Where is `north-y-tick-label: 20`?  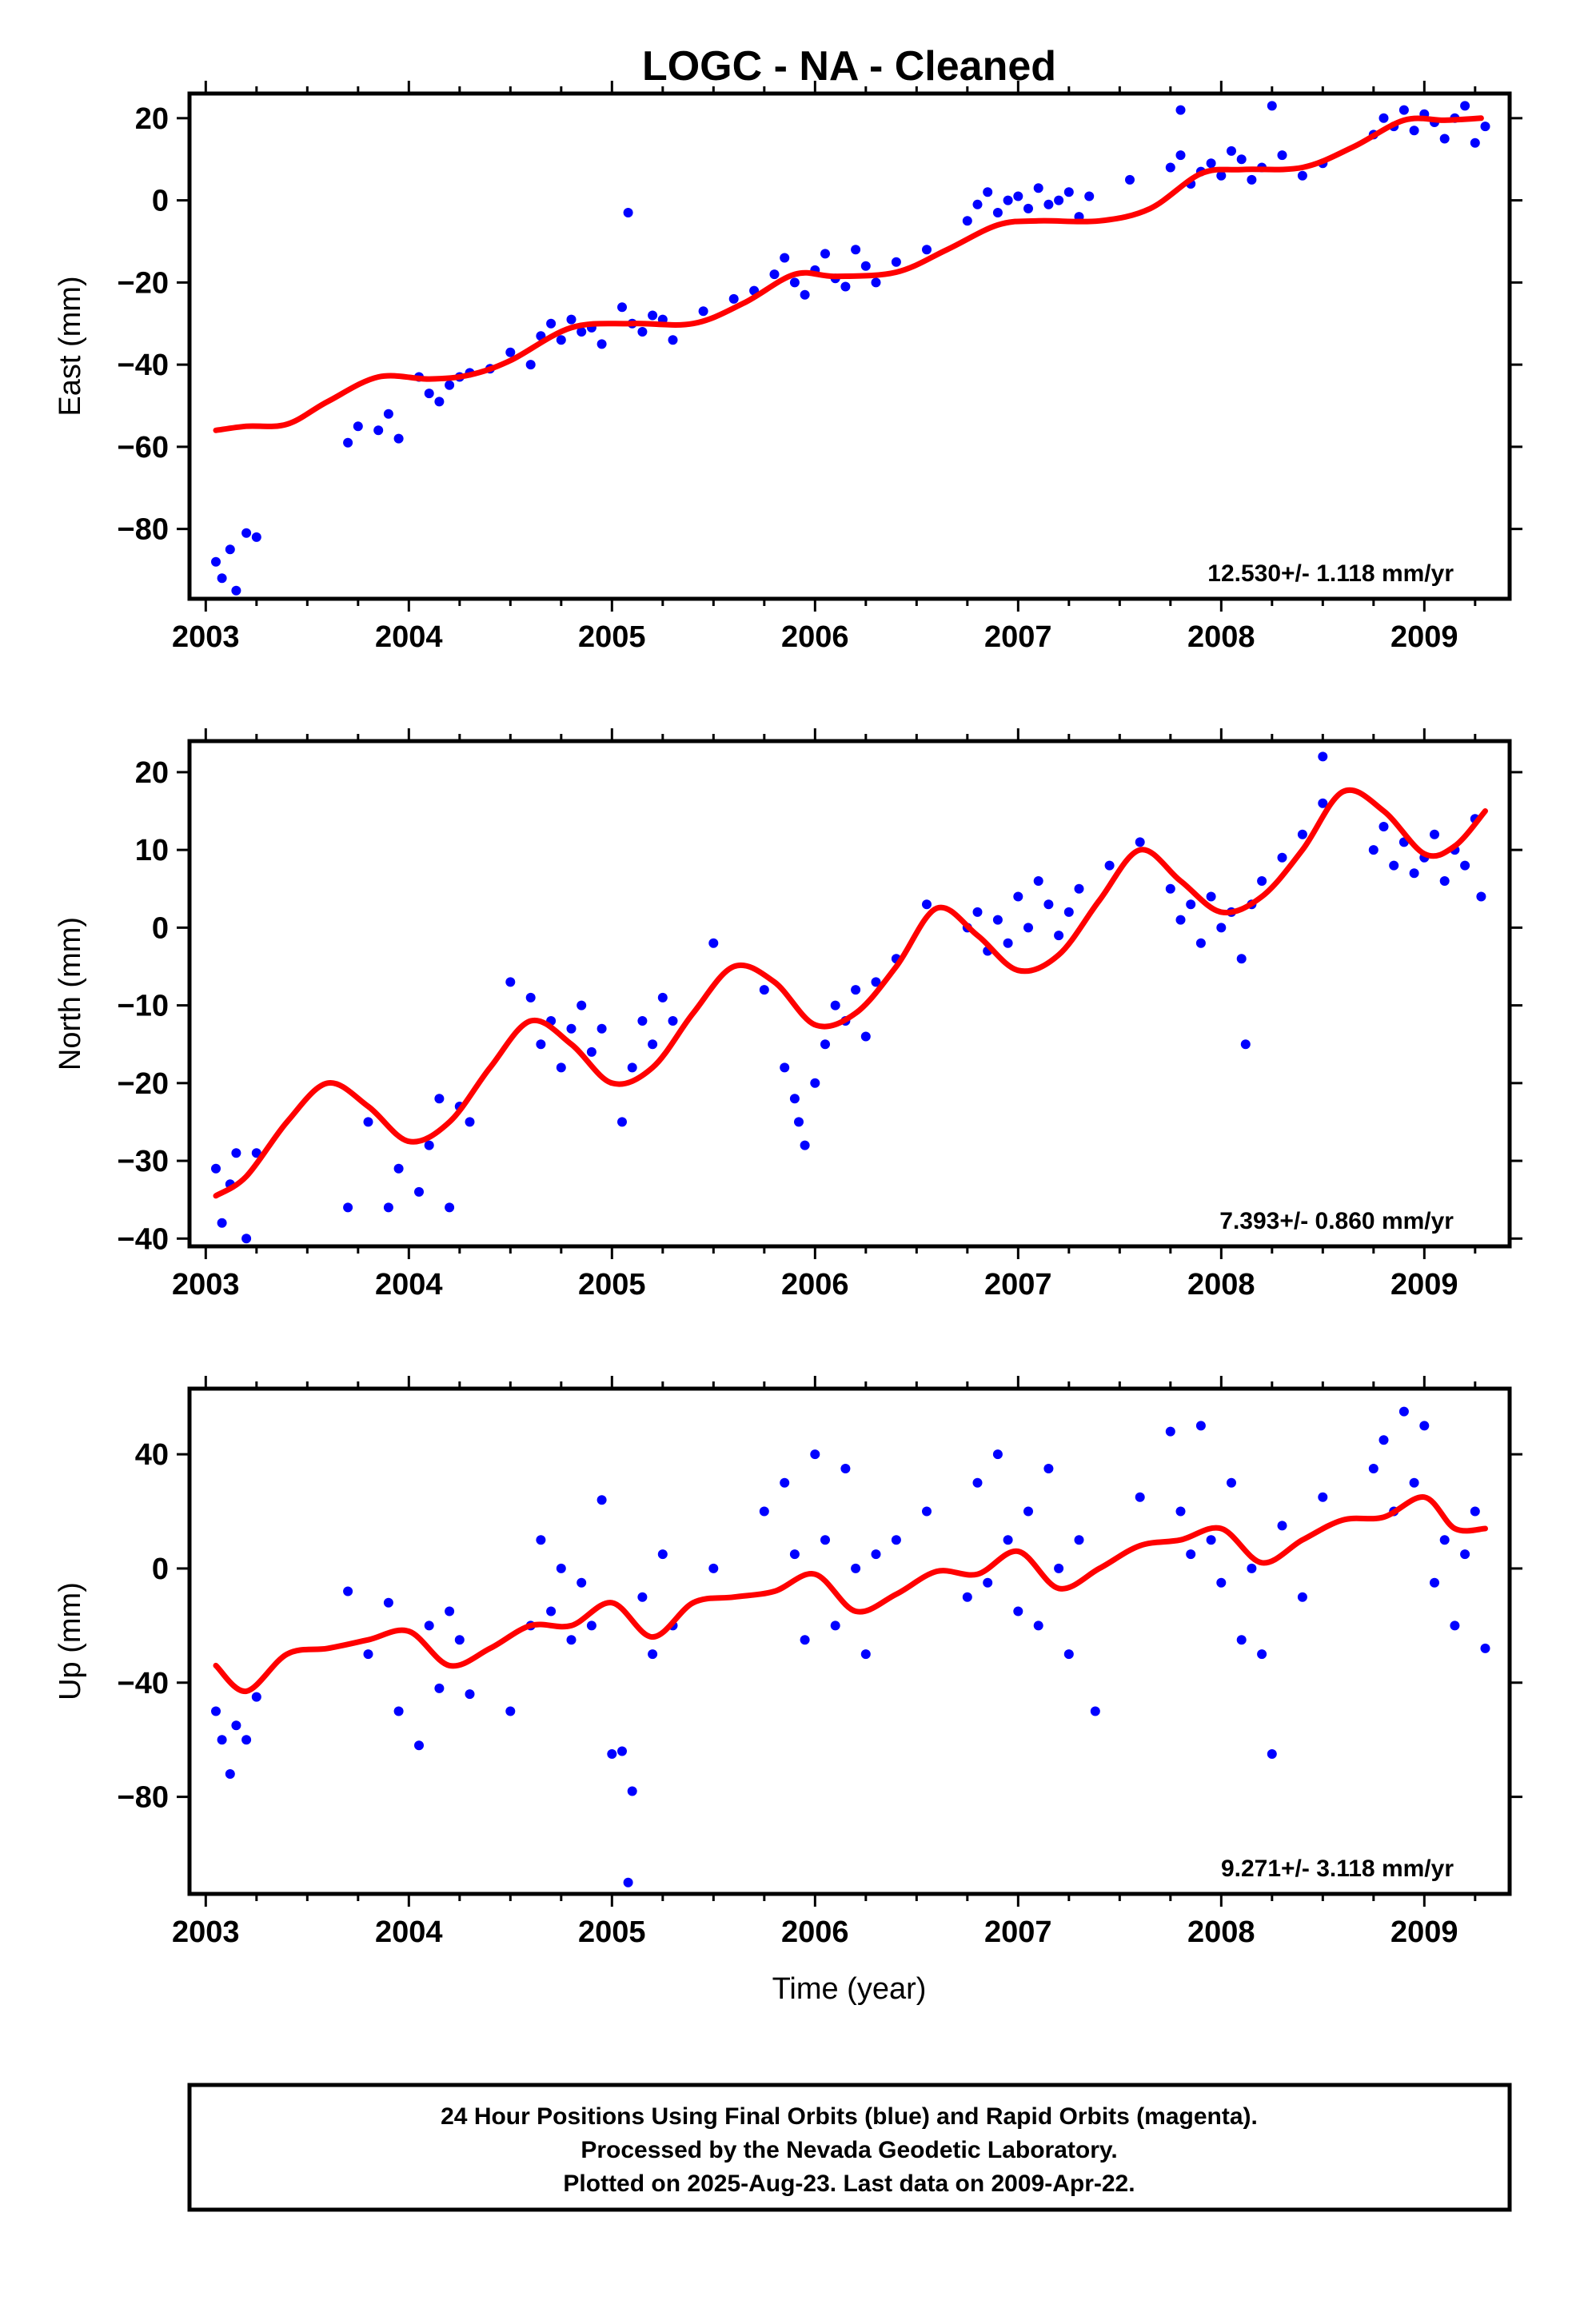
north-y-tick-label: 20 is located at coordinates (152, 773).